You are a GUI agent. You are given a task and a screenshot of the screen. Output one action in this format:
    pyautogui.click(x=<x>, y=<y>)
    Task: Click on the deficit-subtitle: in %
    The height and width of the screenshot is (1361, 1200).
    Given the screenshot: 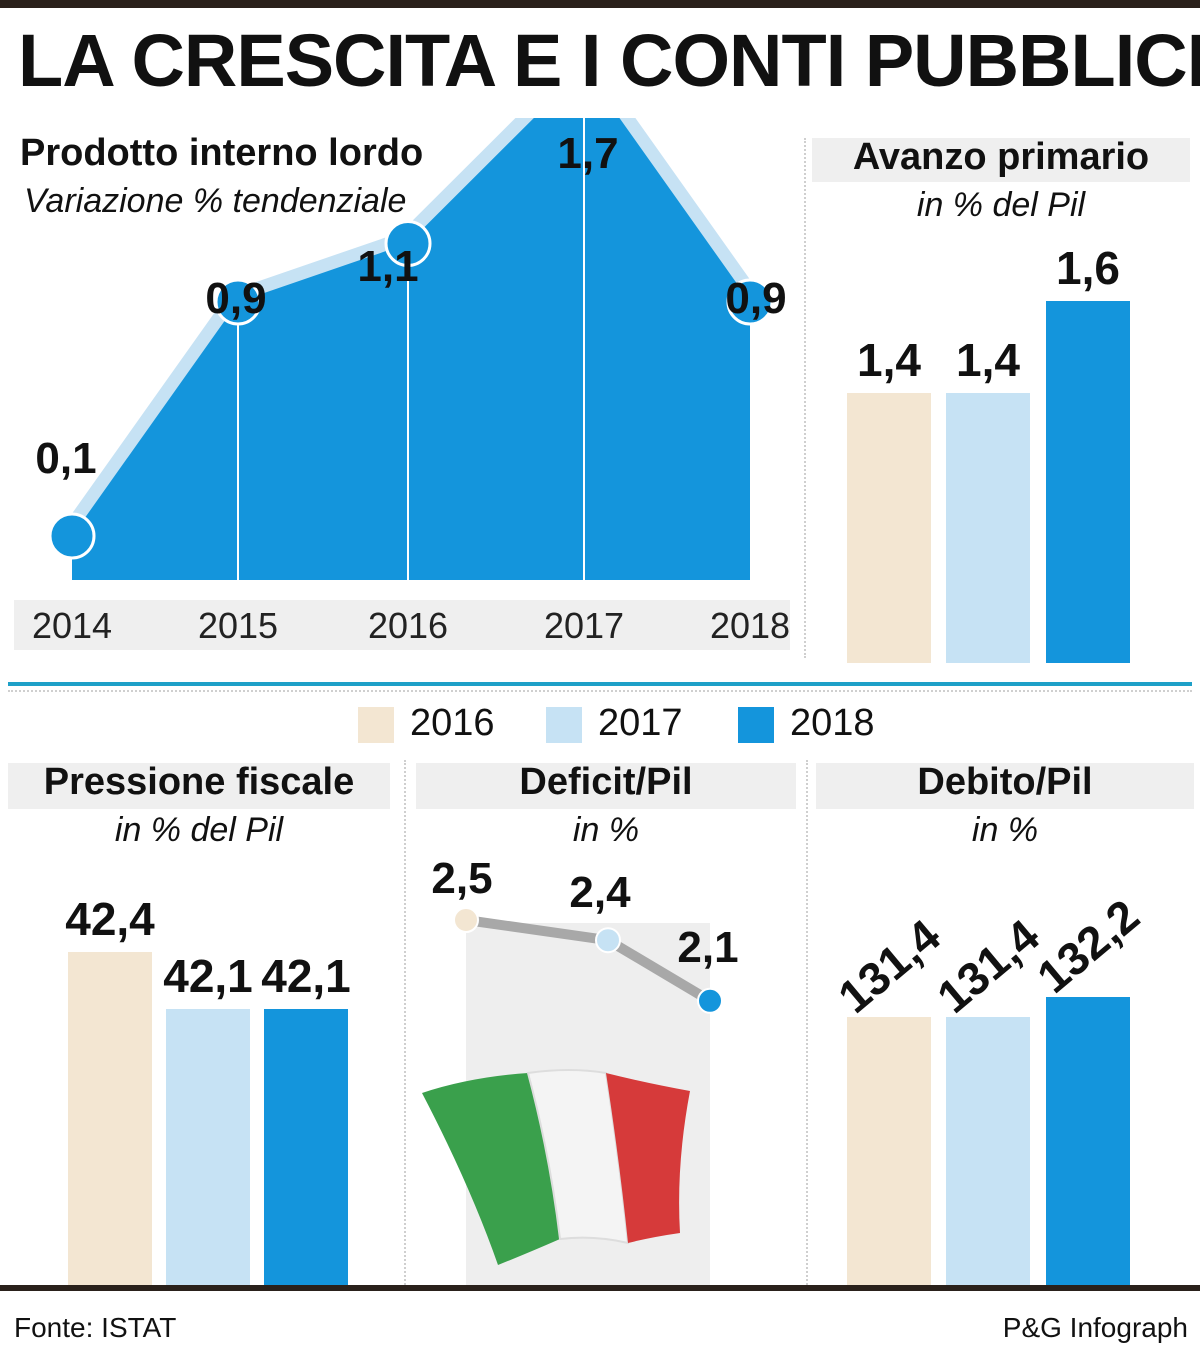 What is the action you would take?
    pyautogui.click(x=606, y=830)
    